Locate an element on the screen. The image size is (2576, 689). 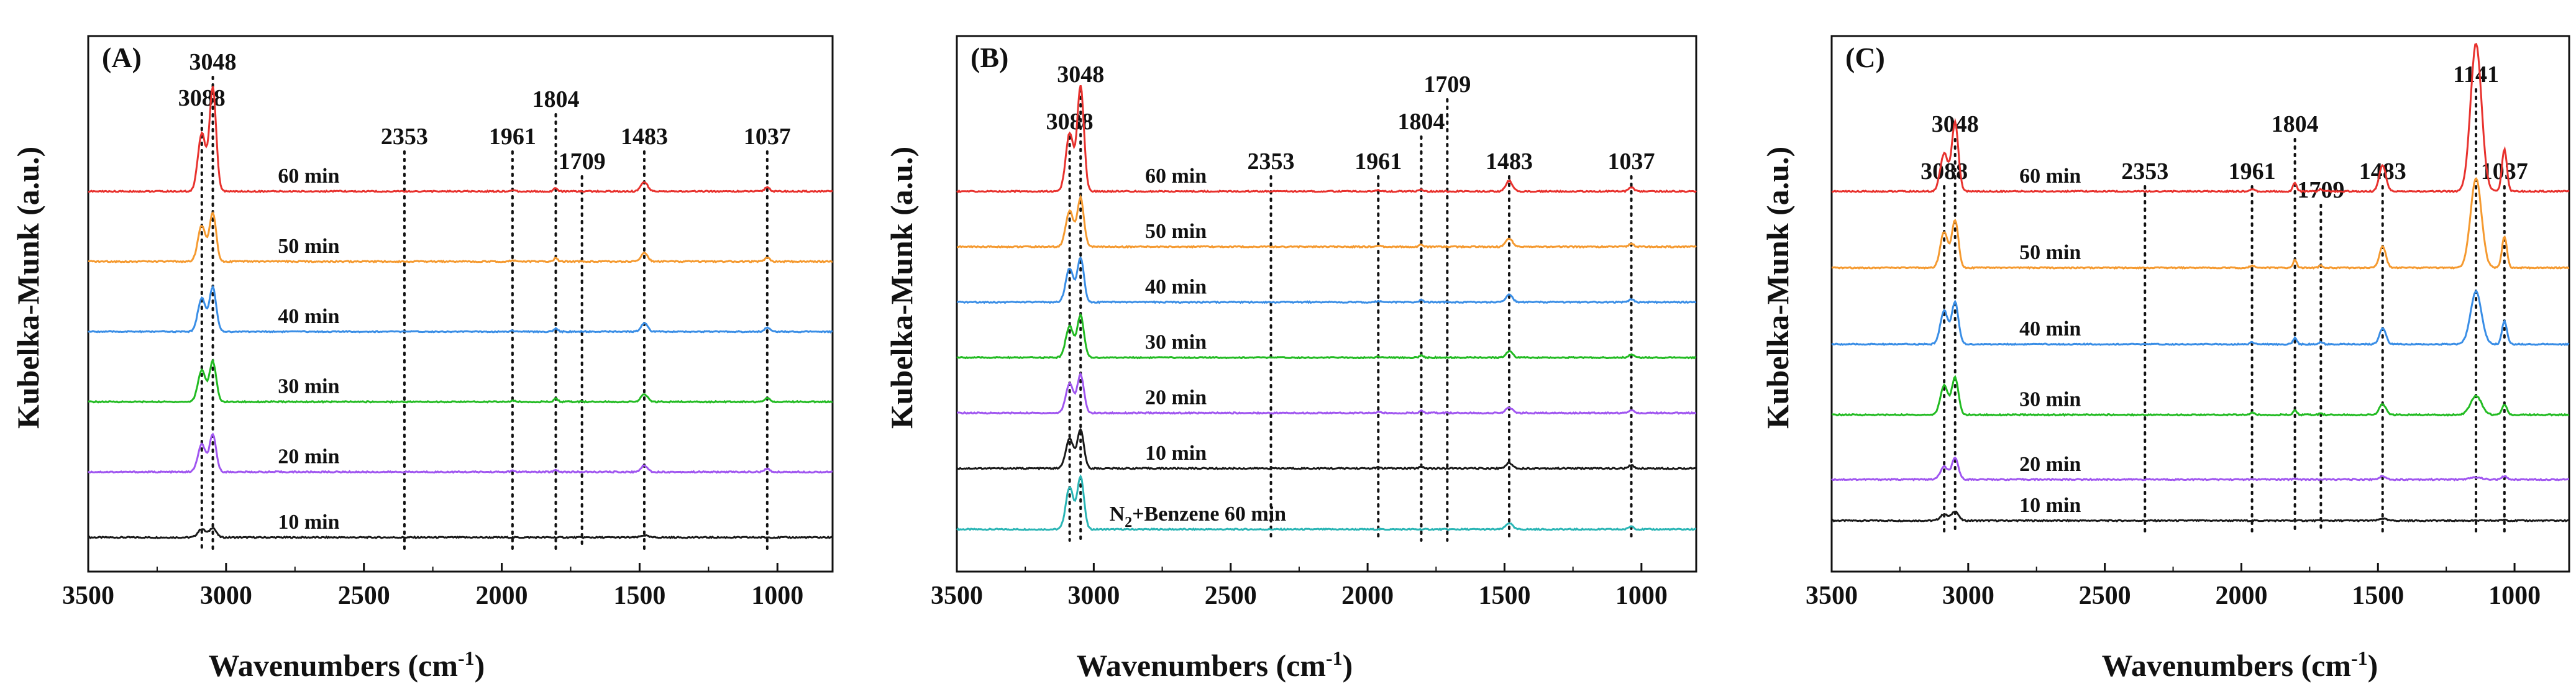
series-label: N2+Benzene 60 min is located at coordinates (1198, 517).